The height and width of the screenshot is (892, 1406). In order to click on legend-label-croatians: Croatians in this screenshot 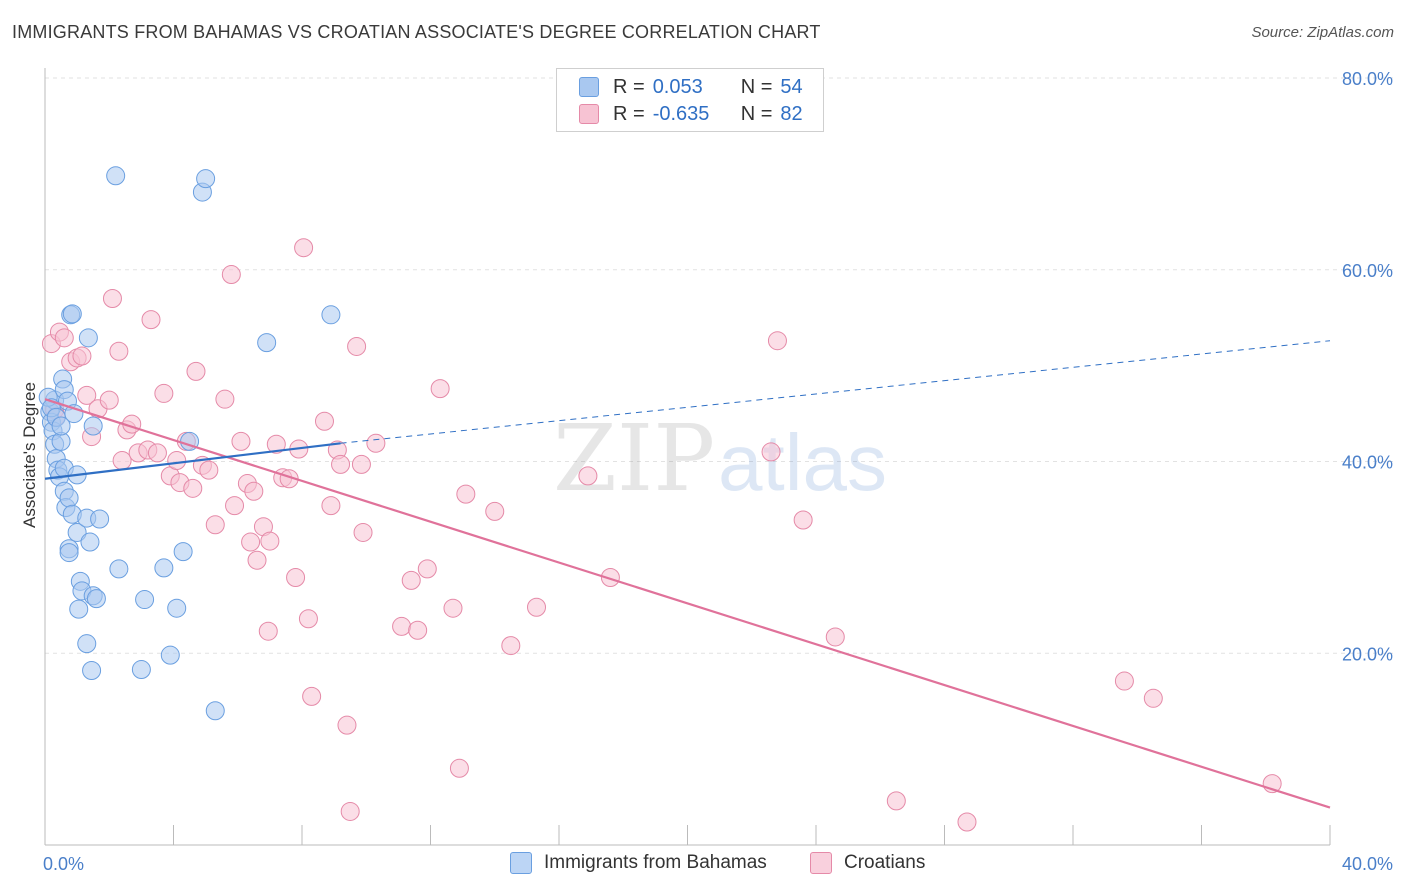, I will do `click(885, 862)`.